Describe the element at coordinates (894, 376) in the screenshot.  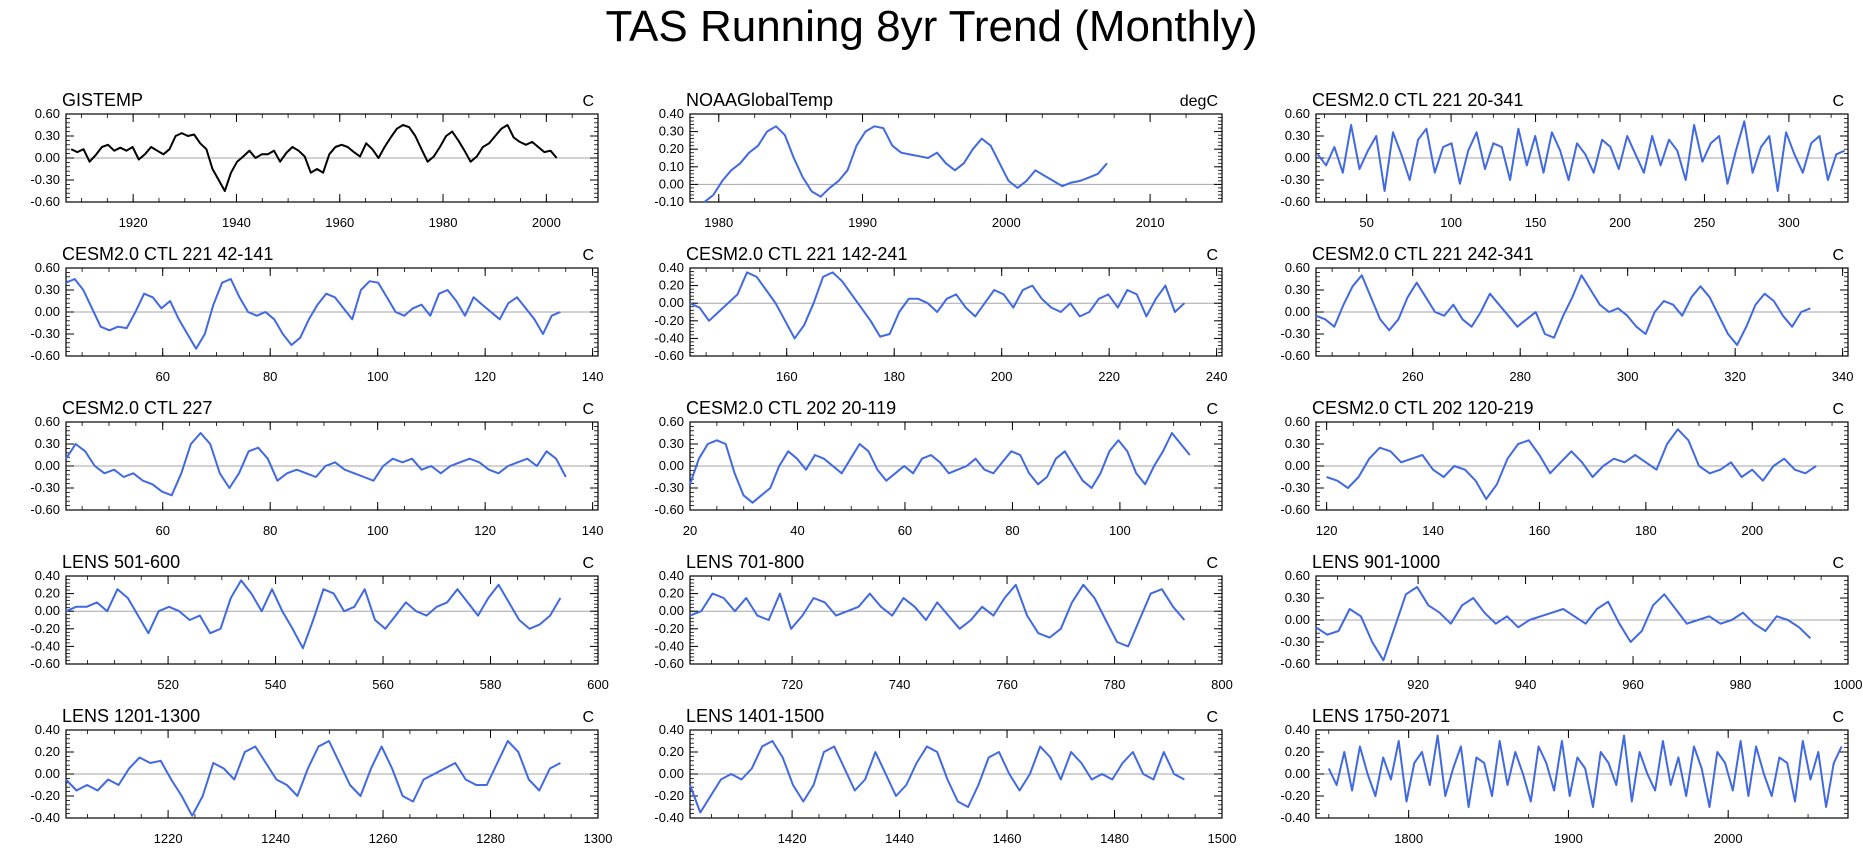
I see `x-tick-label: 180` at that location.